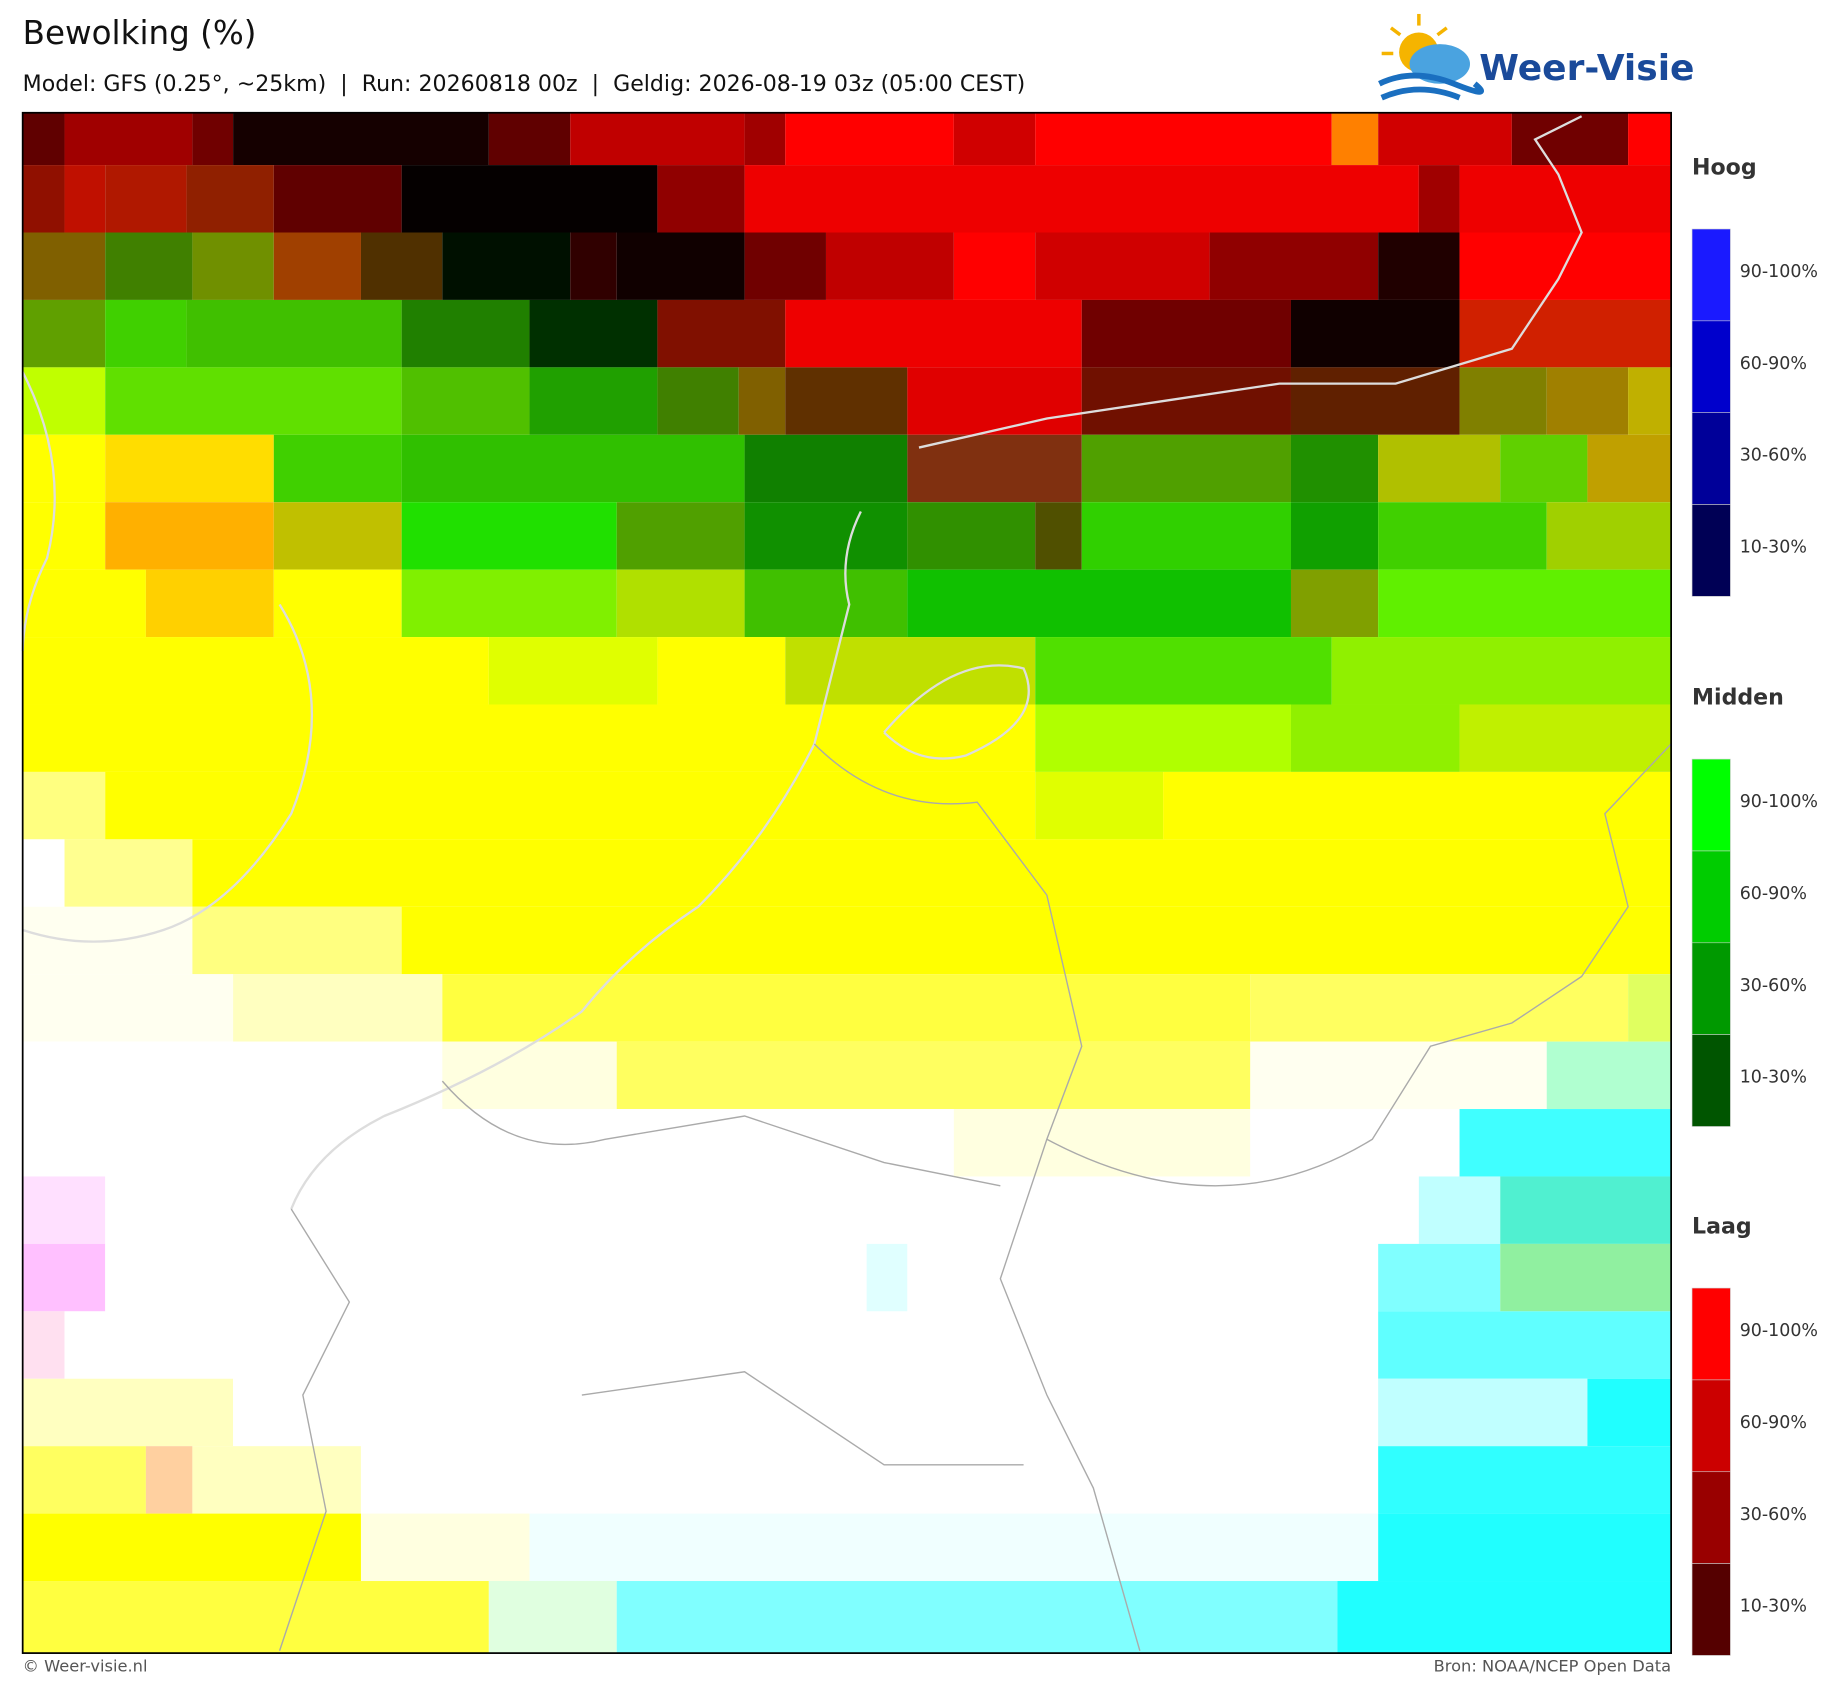 This screenshot has width=1824, height=1681. I want to click on legend-title: Hoog, so click(1724, 168).